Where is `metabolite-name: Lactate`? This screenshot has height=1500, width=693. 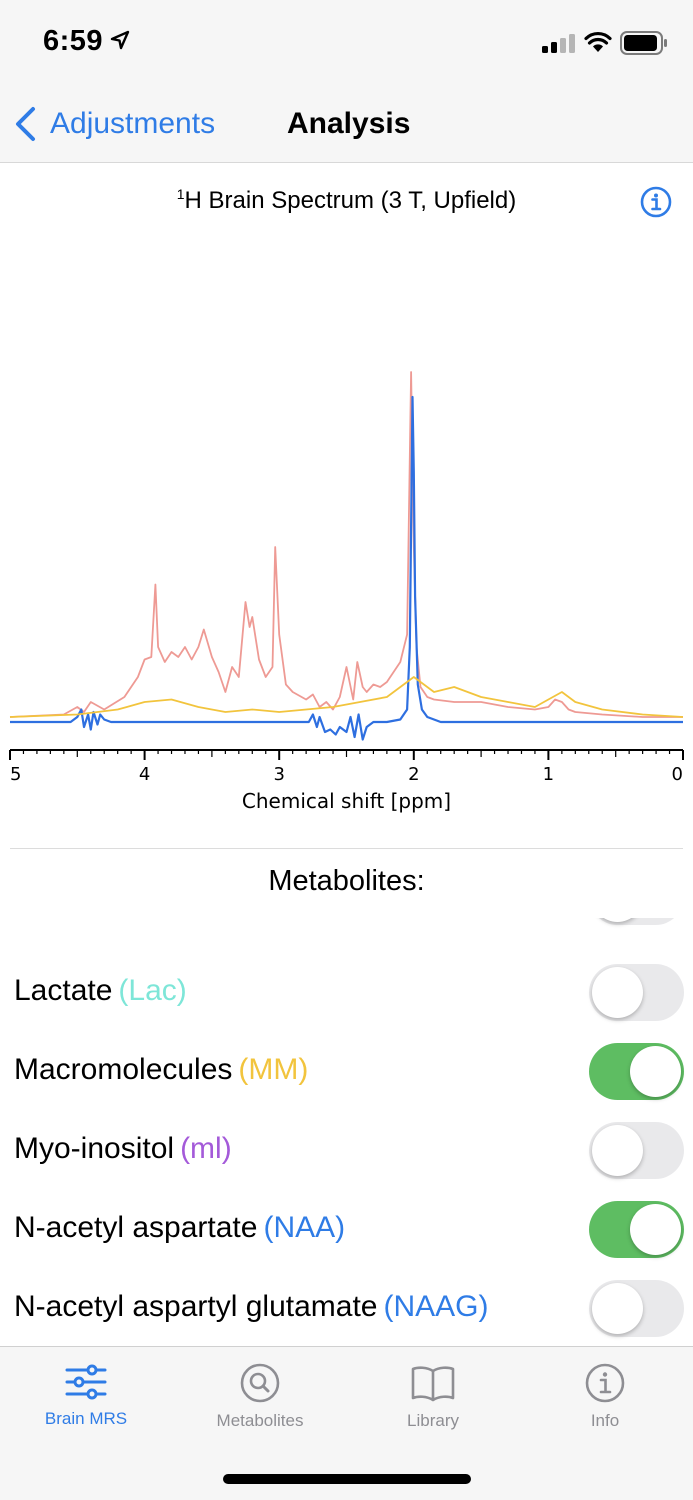 metabolite-name: Lactate is located at coordinates (63, 990).